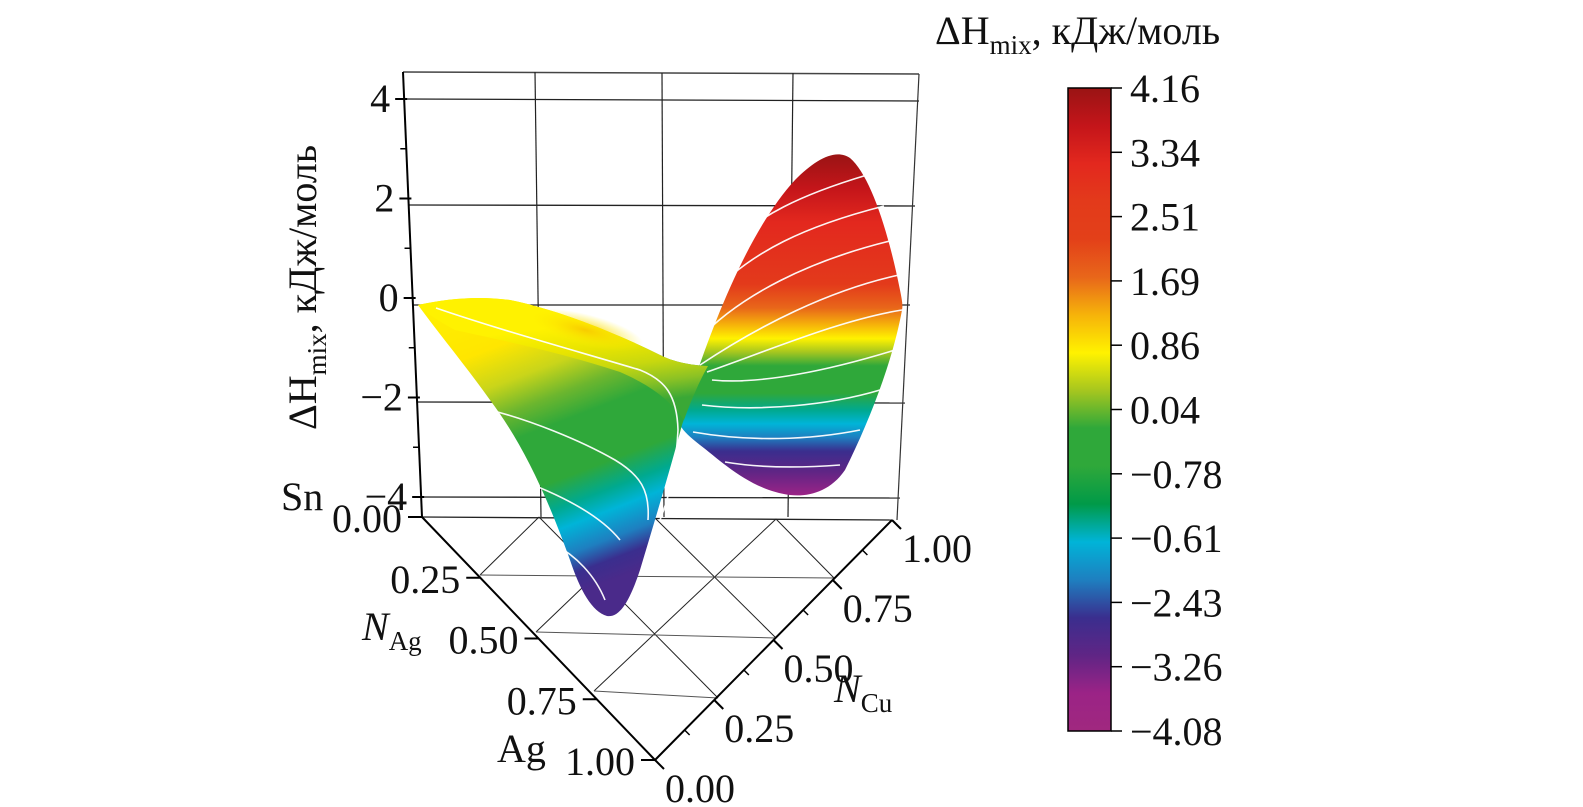 The image size is (1583, 807). Describe the element at coordinates (1165, 152) in the screenshot. I see `colorbar-tick-label: 3.34` at that location.